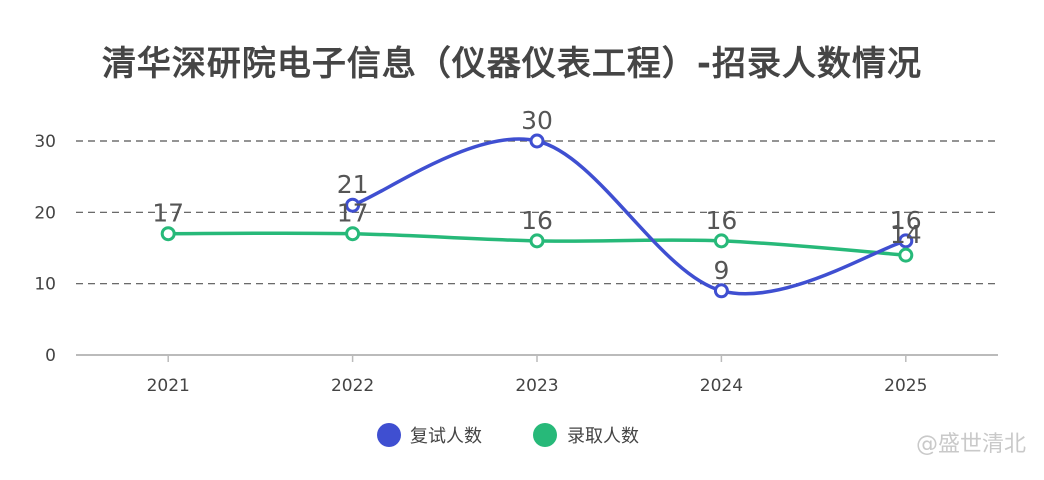 The height and width of the screenshot is (480, 1044). I want to click on watermark: @盛世清北, so click(970, 444).